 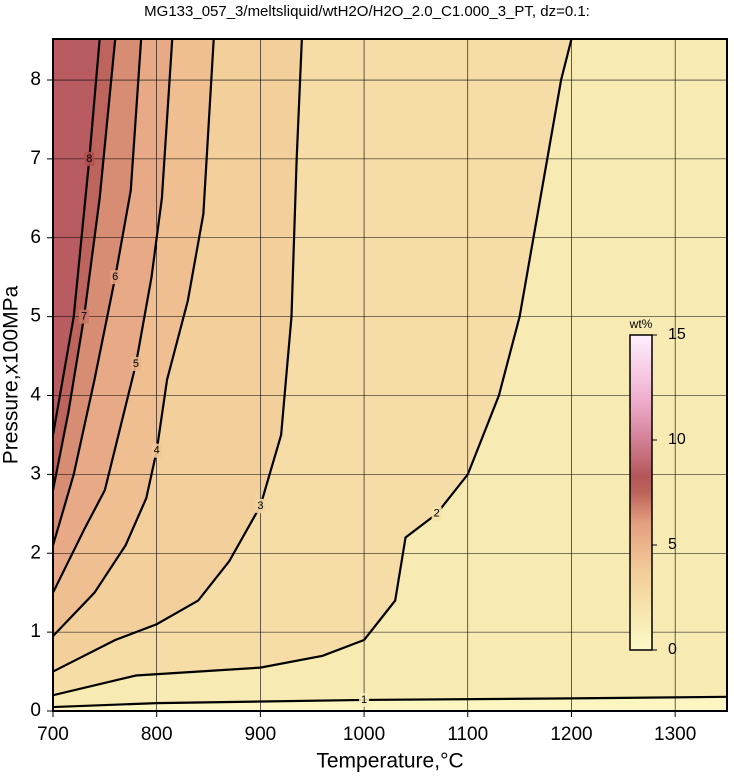 What do you see at coordinates (641, 492) in the screenshot?
I see `colorbar` at bounding box center [641, 492].